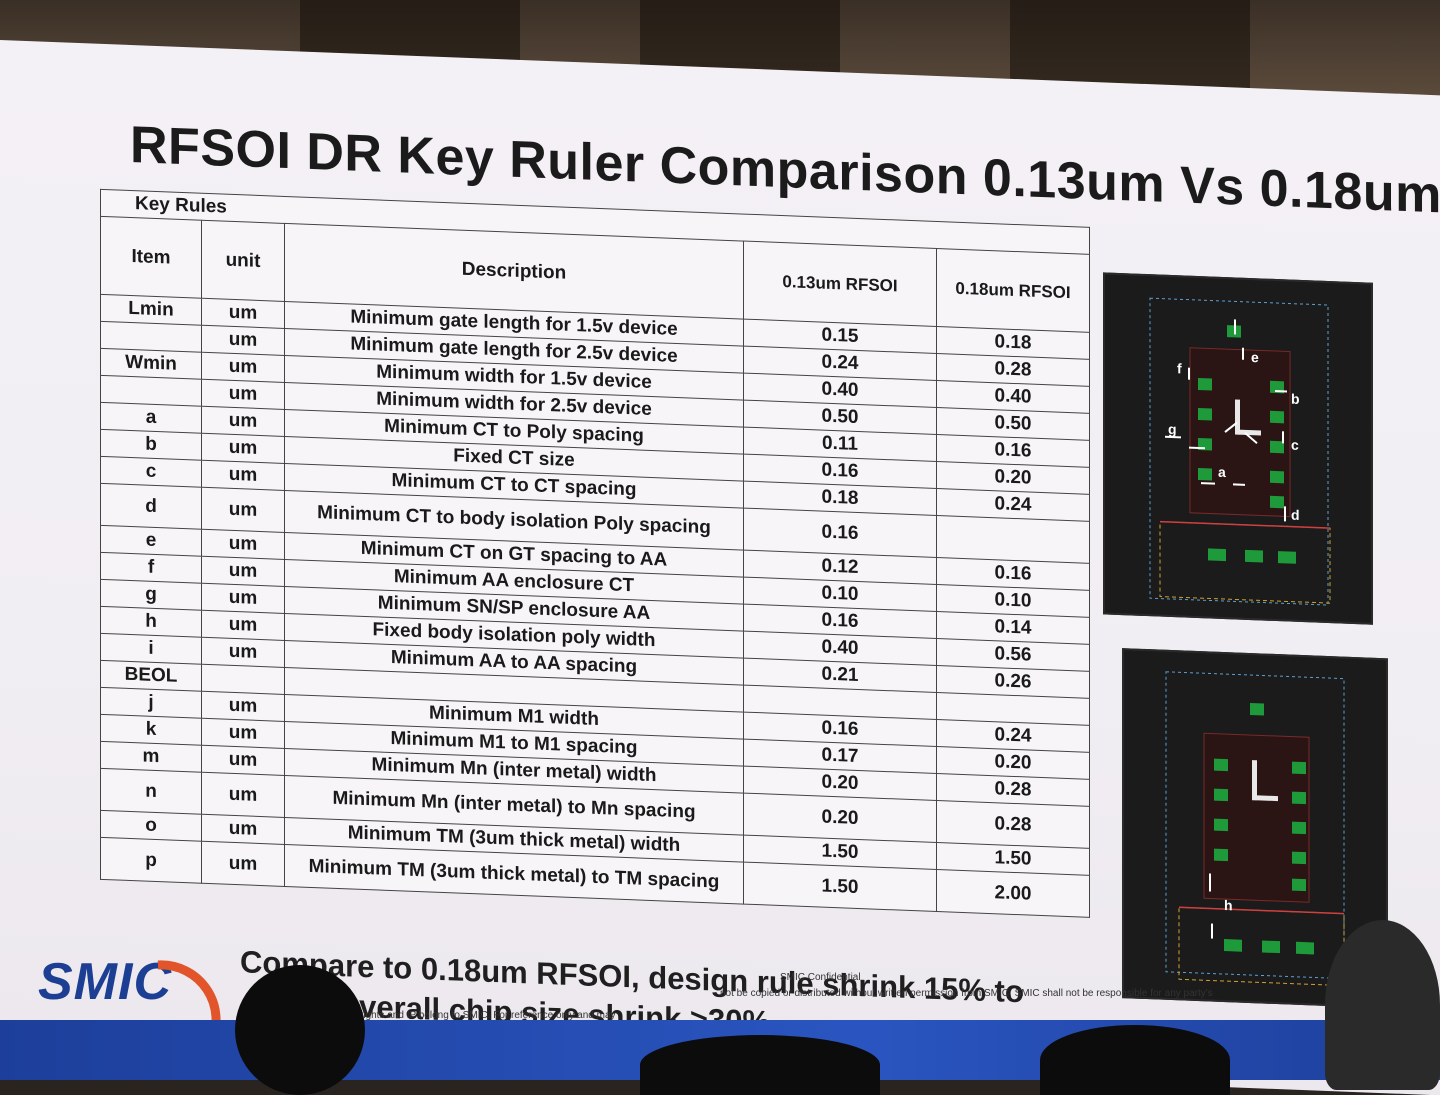 The height and width of the screenshot is (1095, 1440). Describe the element at coordinates (1172, 429) in the screenshot. I see `dim-label-g: g` at that location.